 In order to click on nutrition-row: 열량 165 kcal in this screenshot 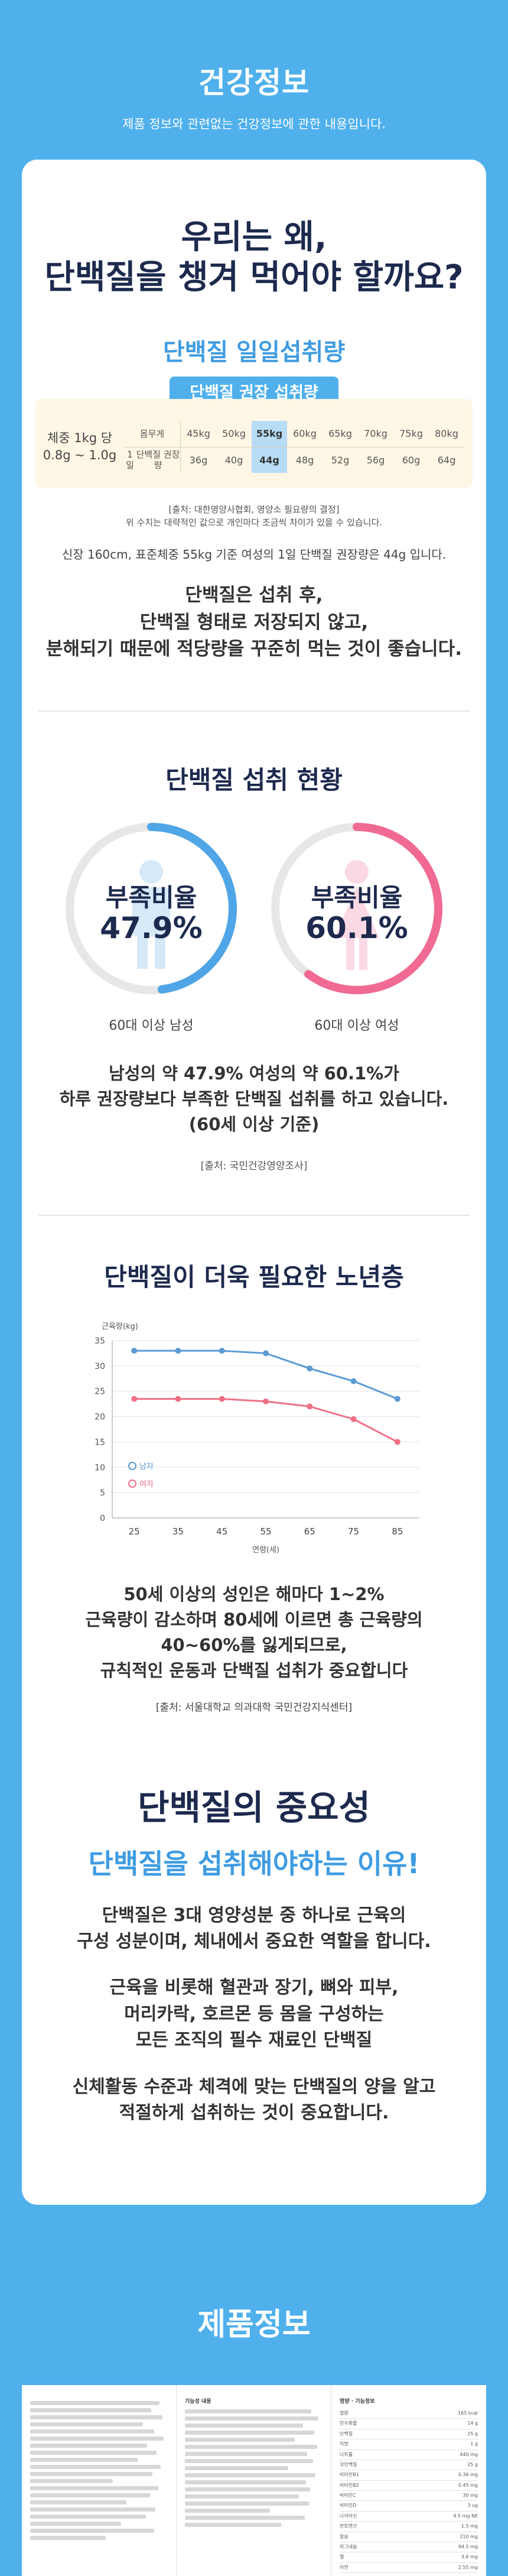, I will do `click(409, 2414)`.